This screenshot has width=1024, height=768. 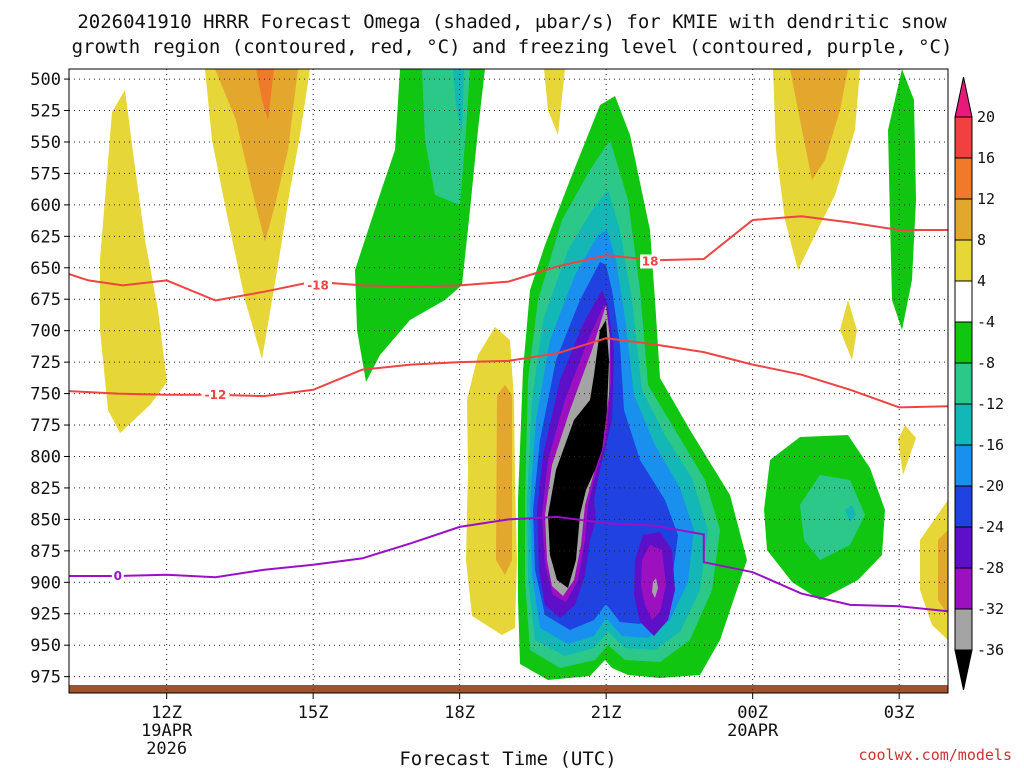 What do you see at coordinates (752, 713) in the screenshot?
I see `x-tick-label: 00Z` at bounding box center [752, 713].